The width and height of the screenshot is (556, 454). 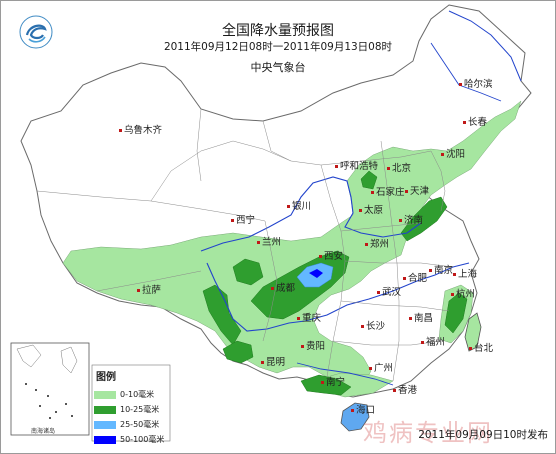 I want to click on heilongjiang-river, so click(x=485, y=46).